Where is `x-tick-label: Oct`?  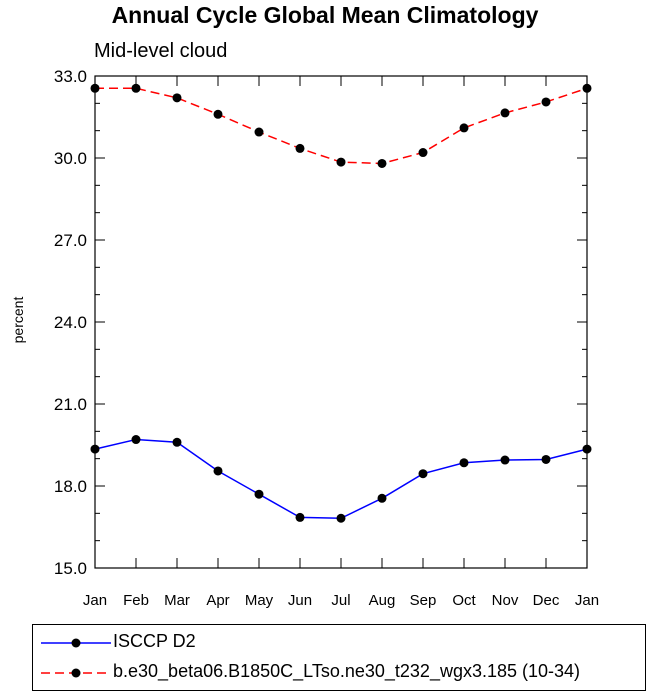
x-tick-label: Oct is located at coordinates (464, 600).